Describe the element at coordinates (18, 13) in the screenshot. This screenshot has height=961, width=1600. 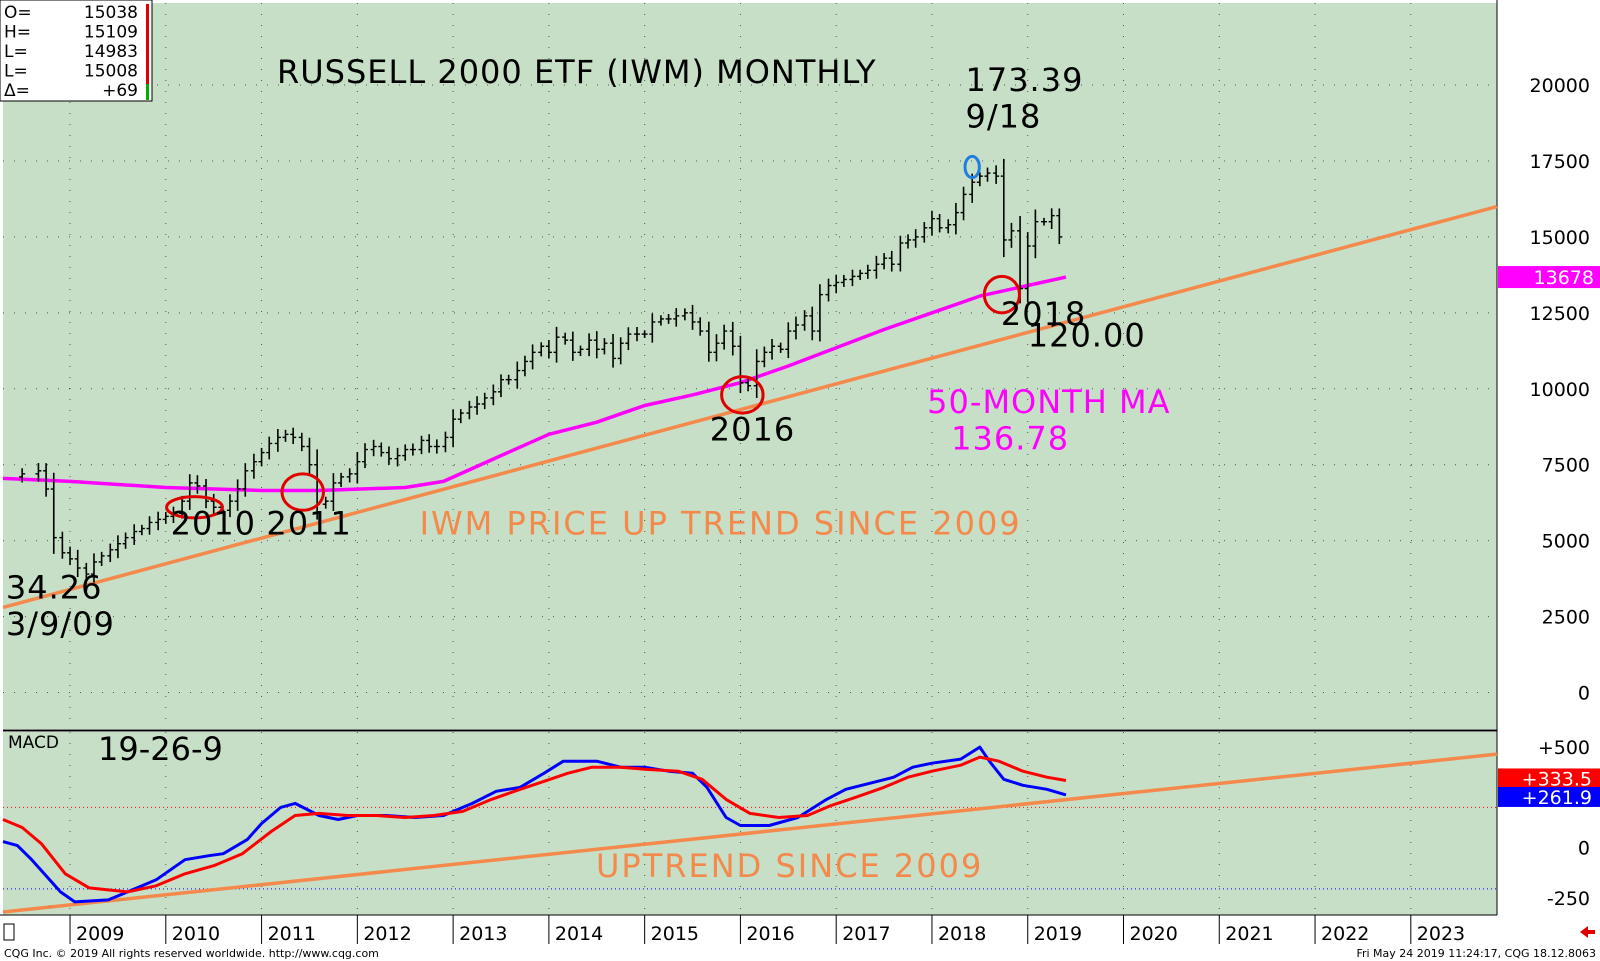
I see `quote-label-0: O=` at that location.